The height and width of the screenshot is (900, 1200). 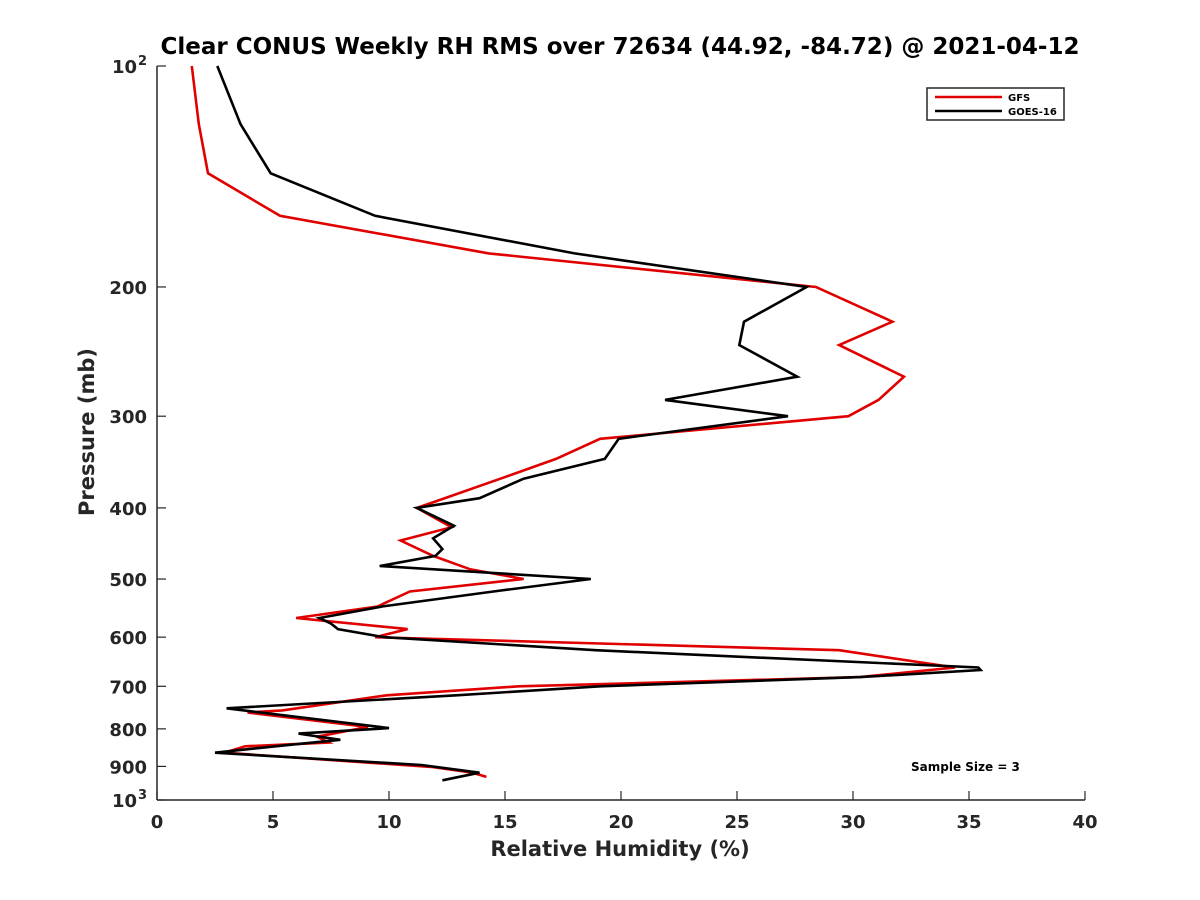 What do you see at coordinates (128, 288) in the screenshot?
I see `y-tick-label: 200` at bounding box center [128, 288].